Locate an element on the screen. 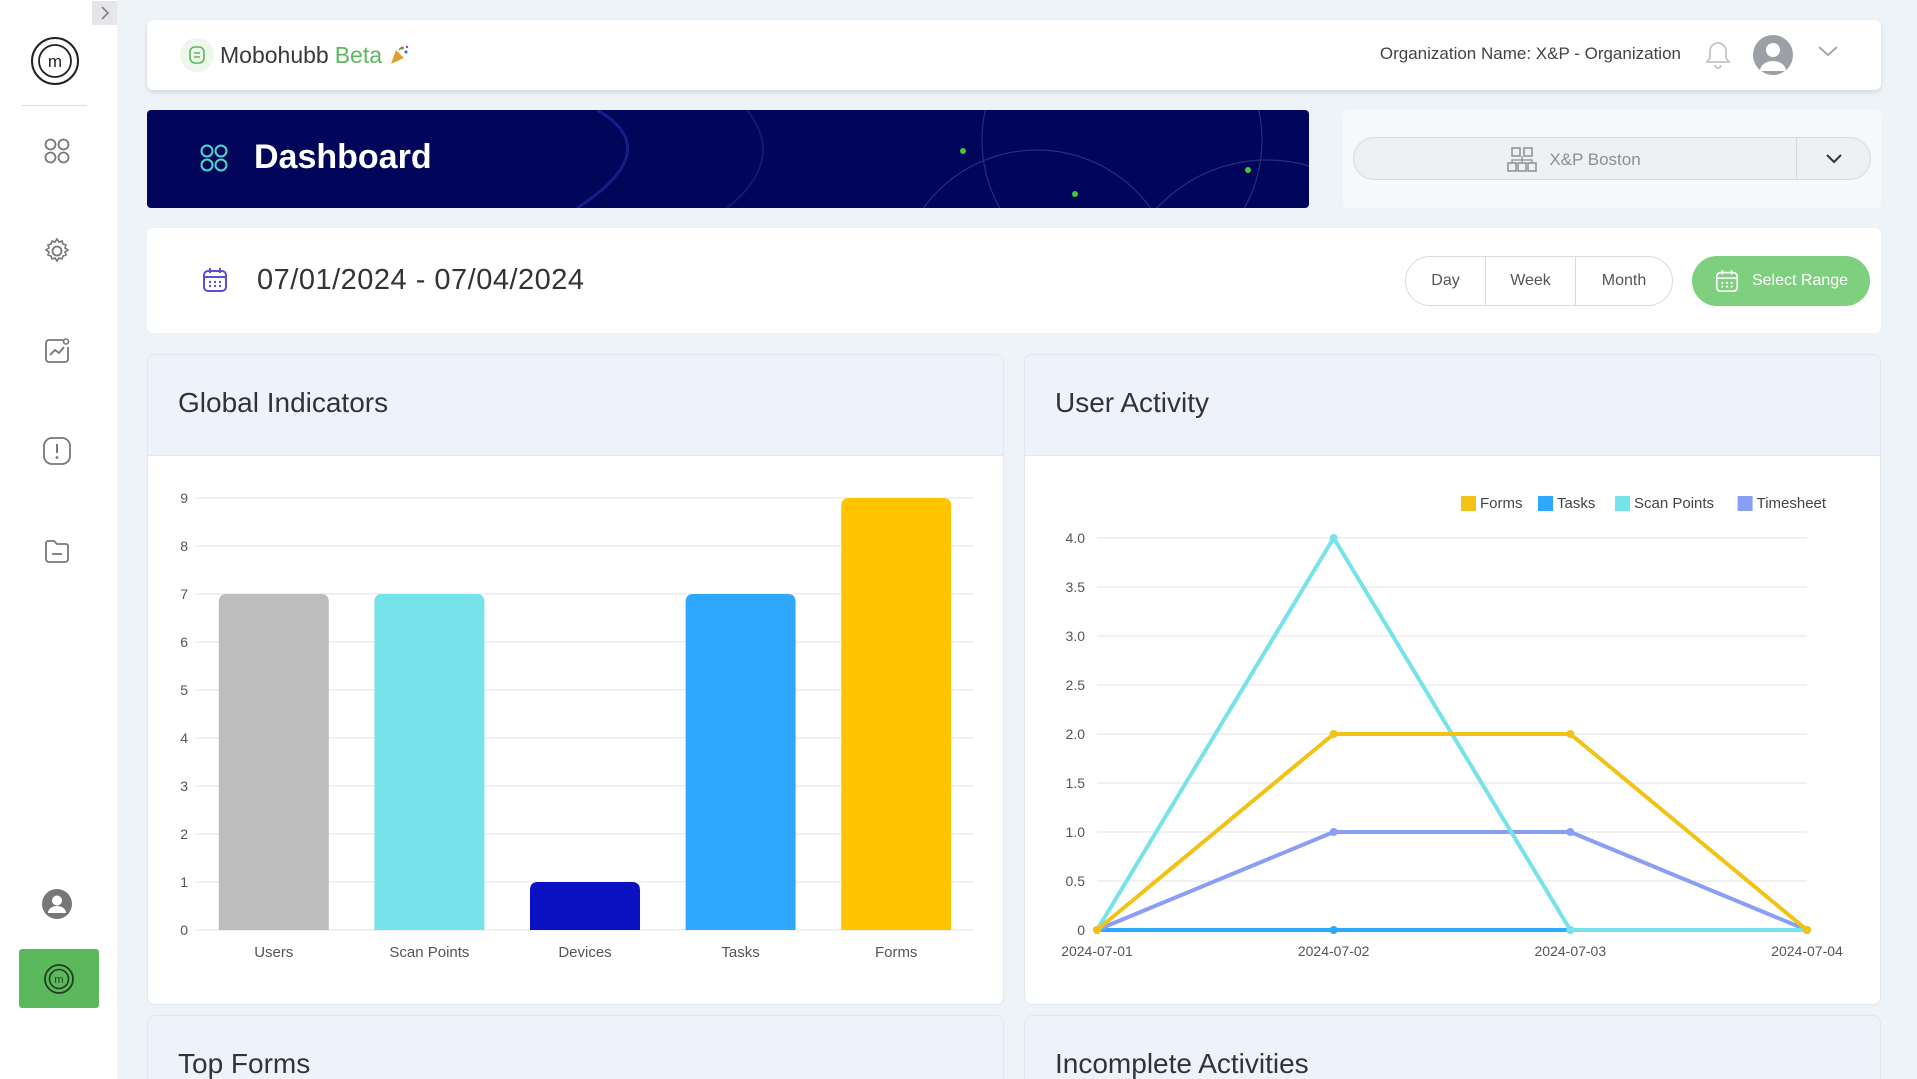 This screenshot has height=1079, width=1917. location-card: X&P Boston is located at coordinates (1612, 159).